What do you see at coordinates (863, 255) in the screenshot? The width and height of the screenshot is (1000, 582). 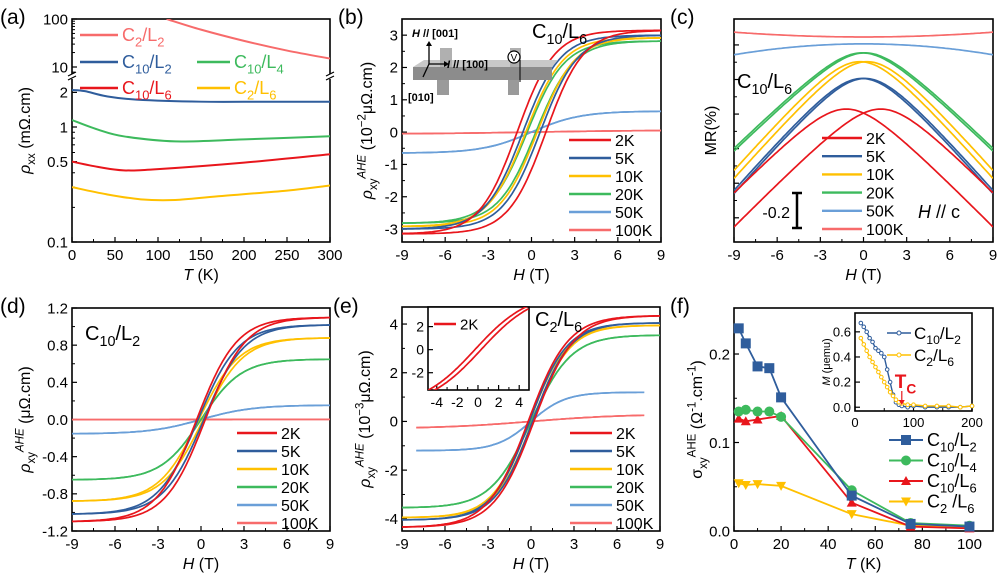 I see `x-tick-label: 0` at bounding box center [863, 255].